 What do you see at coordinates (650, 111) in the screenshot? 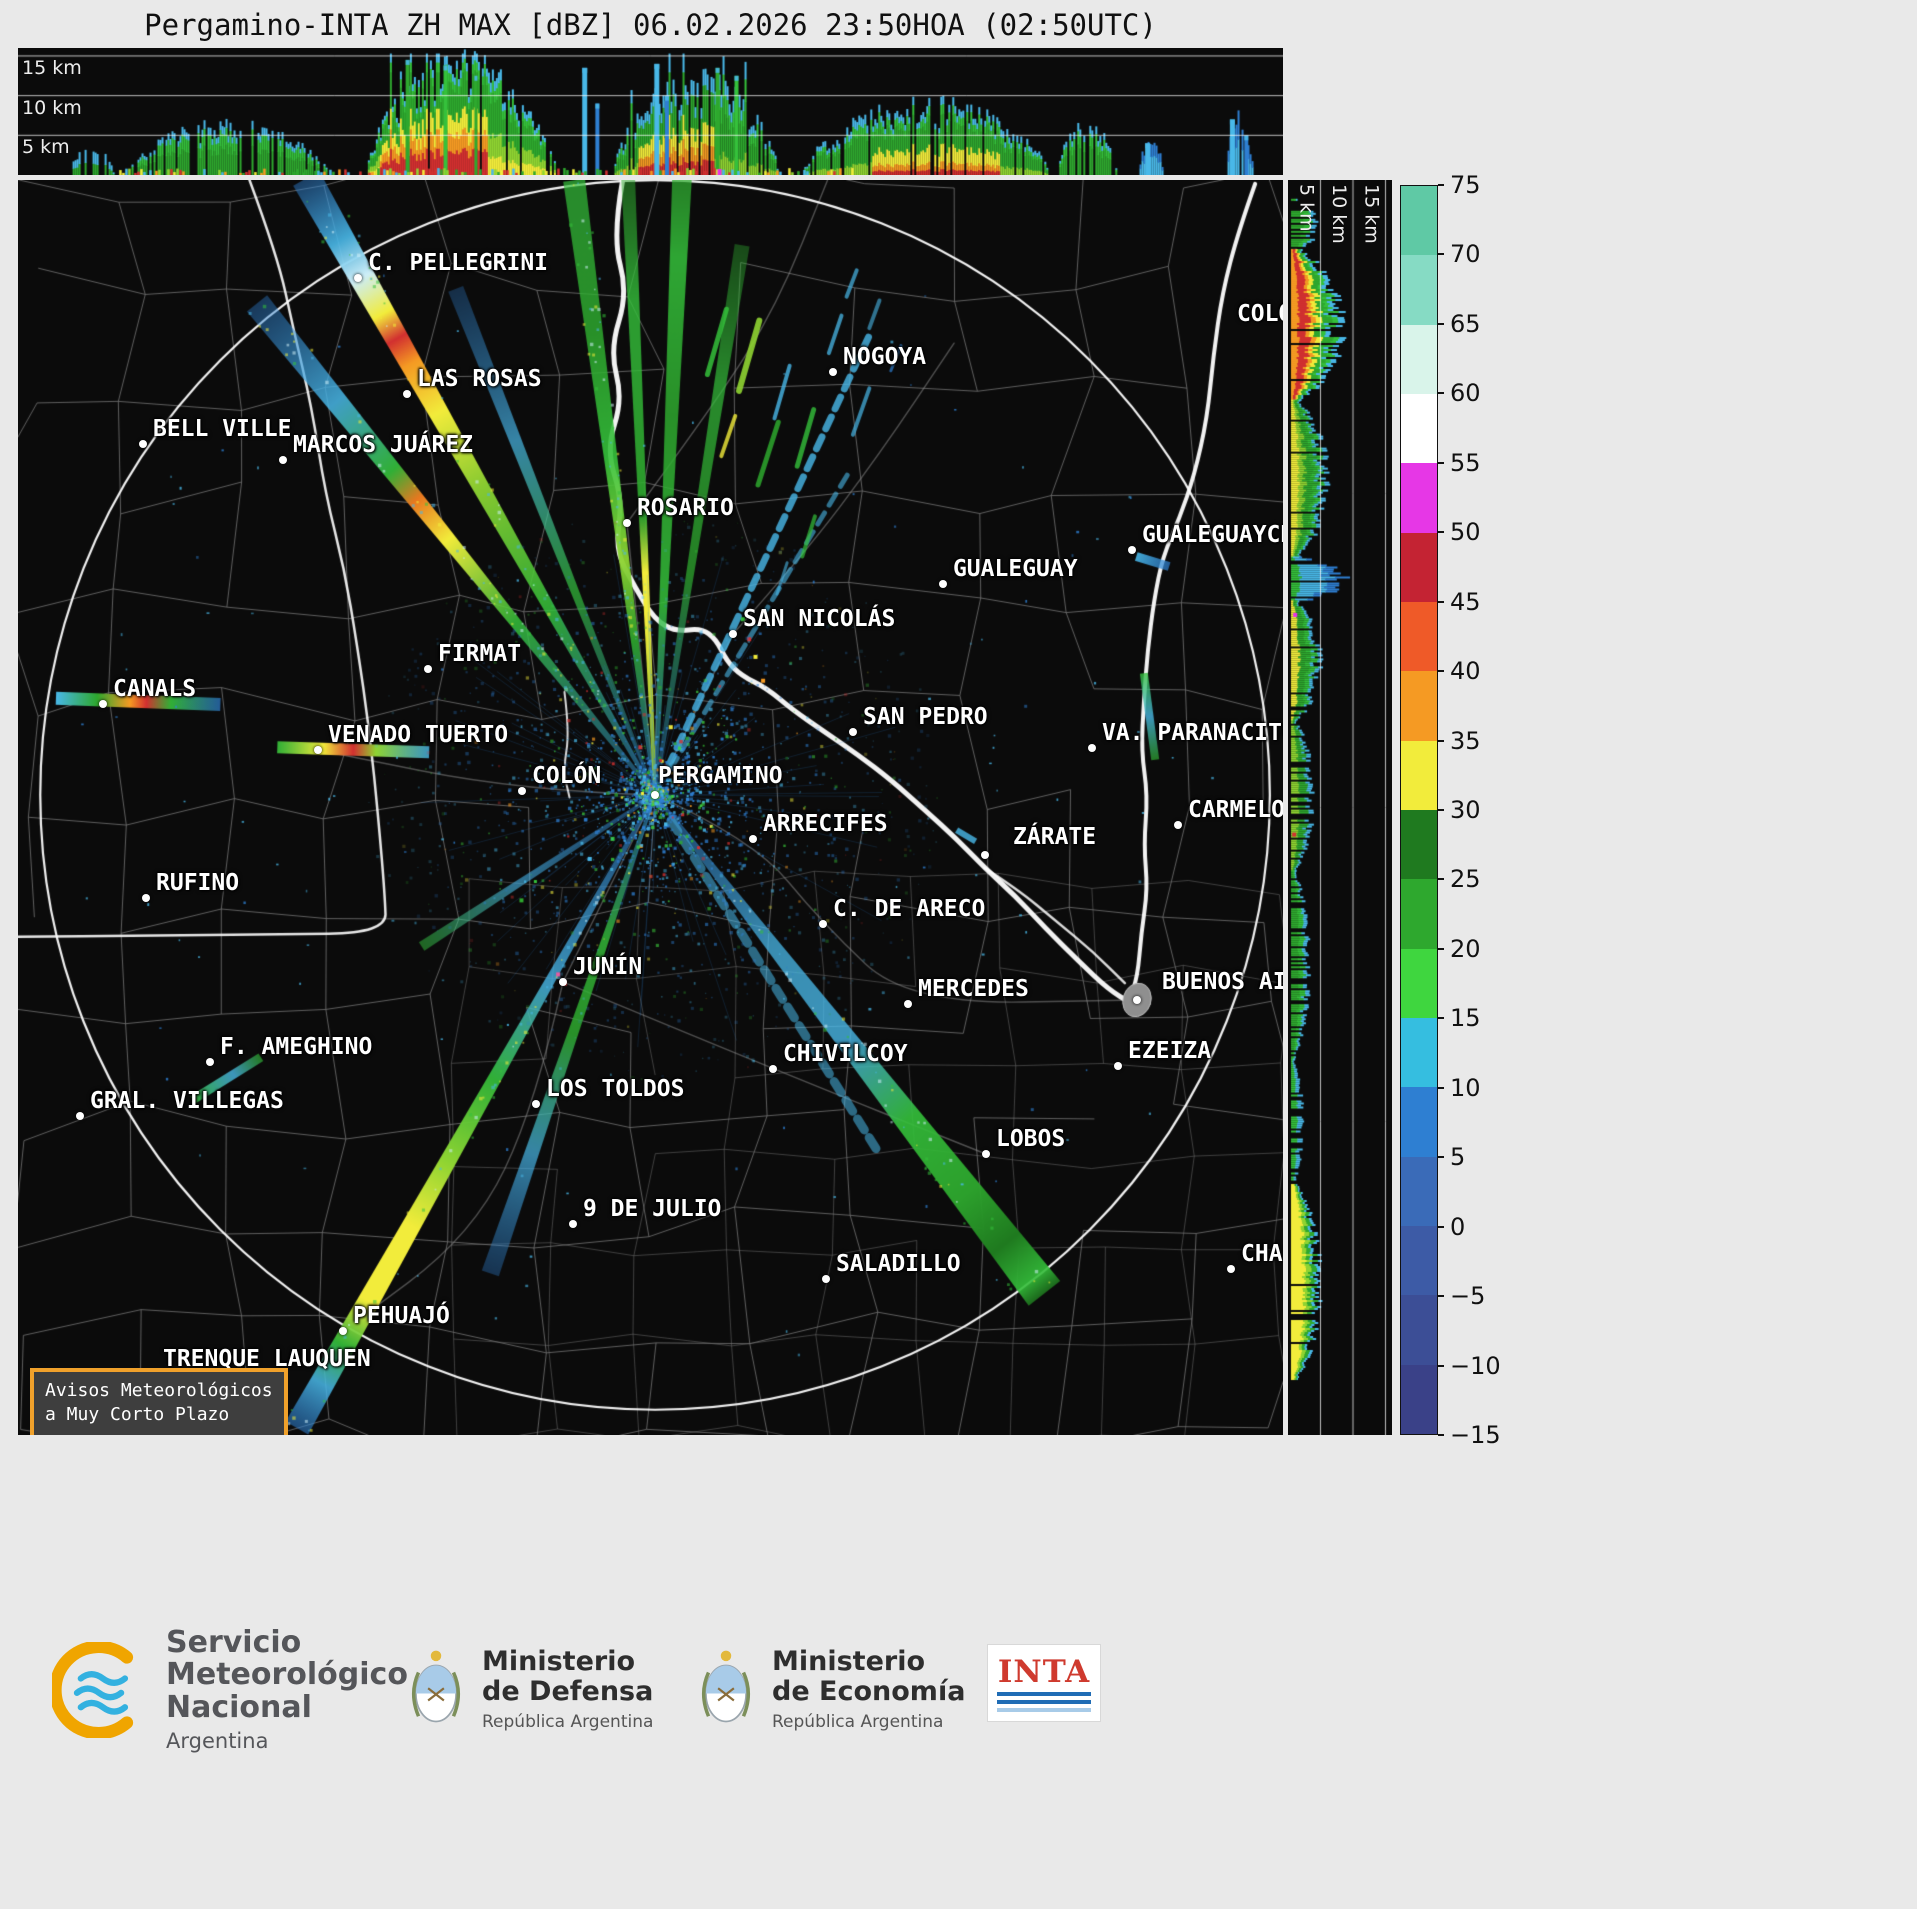
I see `top-cross-section-canvas` at bounding box center [650, 111].